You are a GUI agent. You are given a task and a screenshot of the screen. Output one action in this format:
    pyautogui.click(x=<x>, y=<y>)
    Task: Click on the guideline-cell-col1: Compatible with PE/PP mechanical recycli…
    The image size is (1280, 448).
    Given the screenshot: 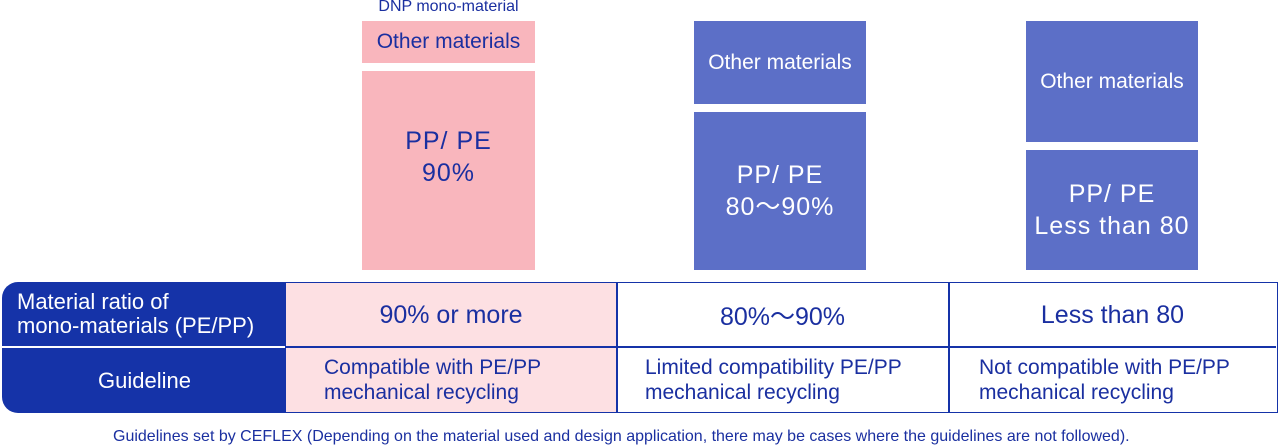 What is the action you would take?
    pyautogui.click(x=451, y=380)
    